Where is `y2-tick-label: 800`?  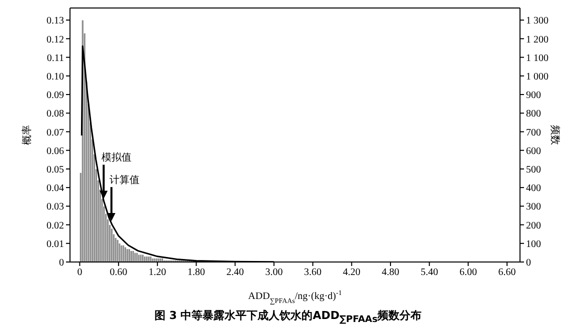 y2-tick-label: 800 is located at coordinates (533, 114).